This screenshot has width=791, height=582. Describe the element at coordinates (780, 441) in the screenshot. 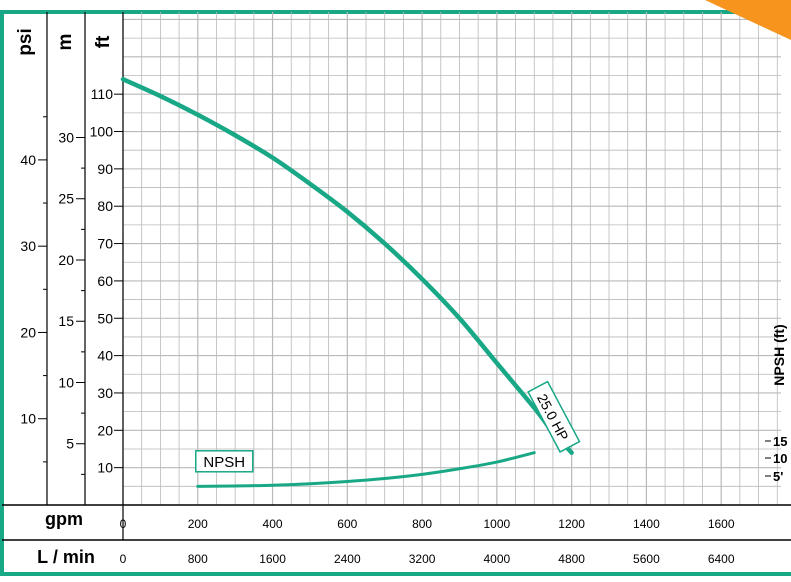

I see `npsh-tick-label: 15` at that location.